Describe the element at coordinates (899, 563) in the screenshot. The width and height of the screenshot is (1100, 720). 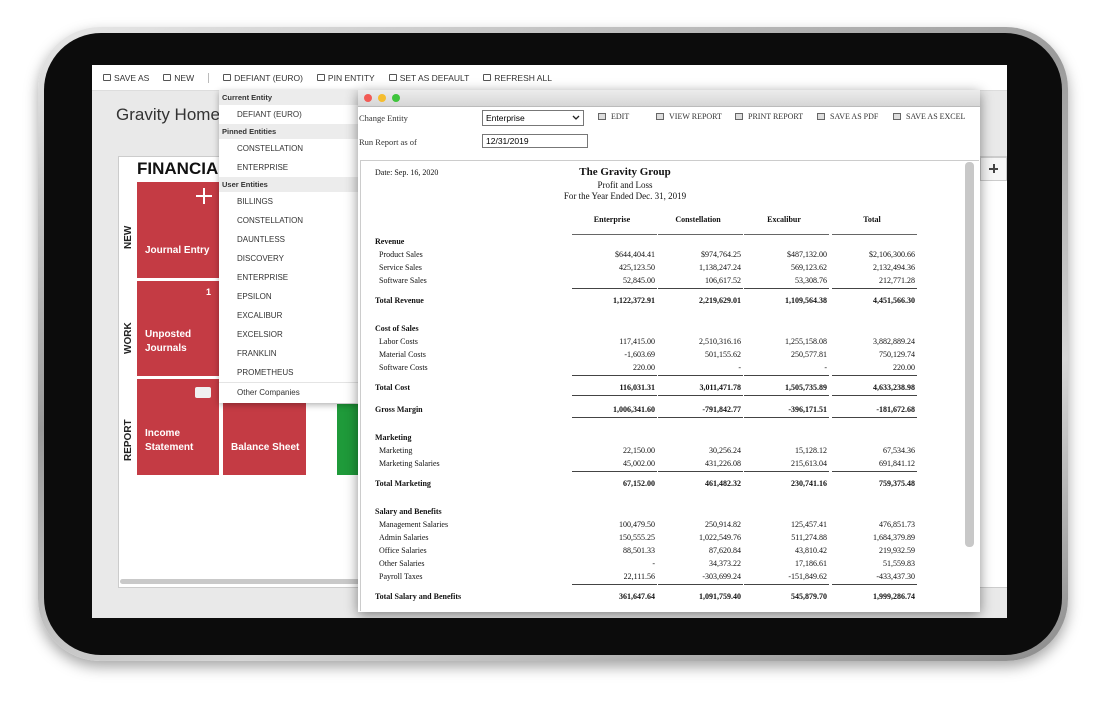
I see `cell-value: 51,559.83` at that location.